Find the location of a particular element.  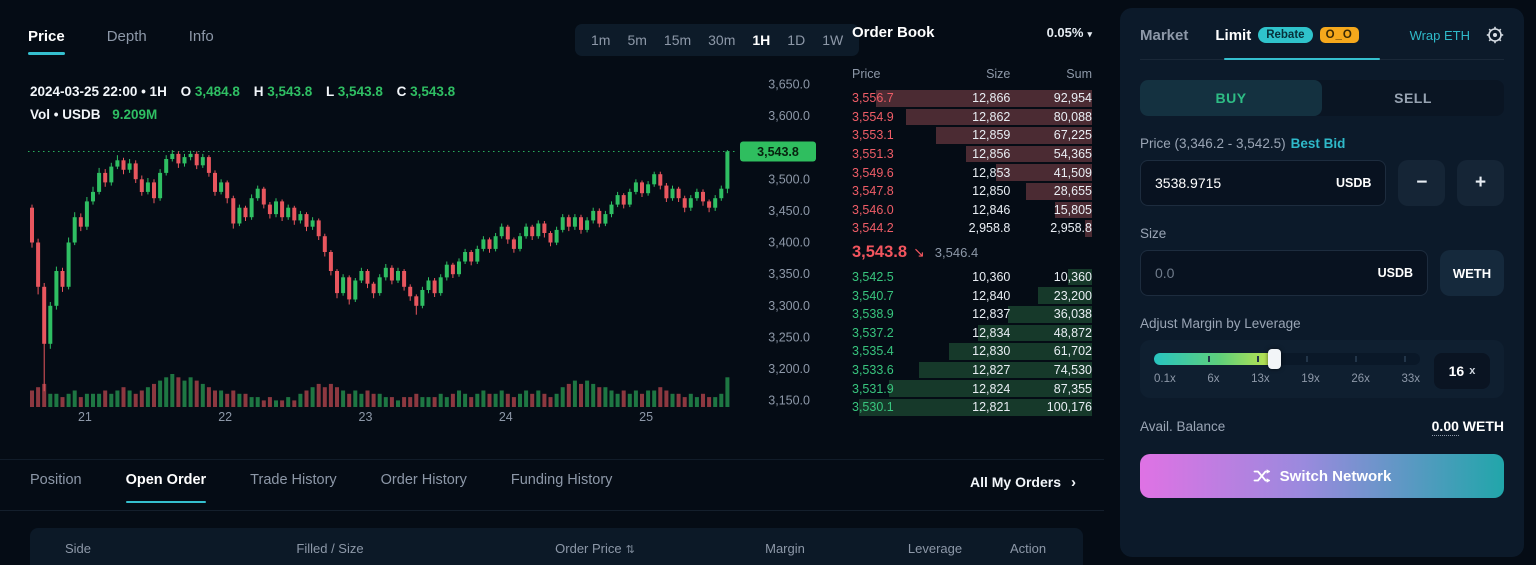

settings-gear-icon is located at coordinates (1495, 35).